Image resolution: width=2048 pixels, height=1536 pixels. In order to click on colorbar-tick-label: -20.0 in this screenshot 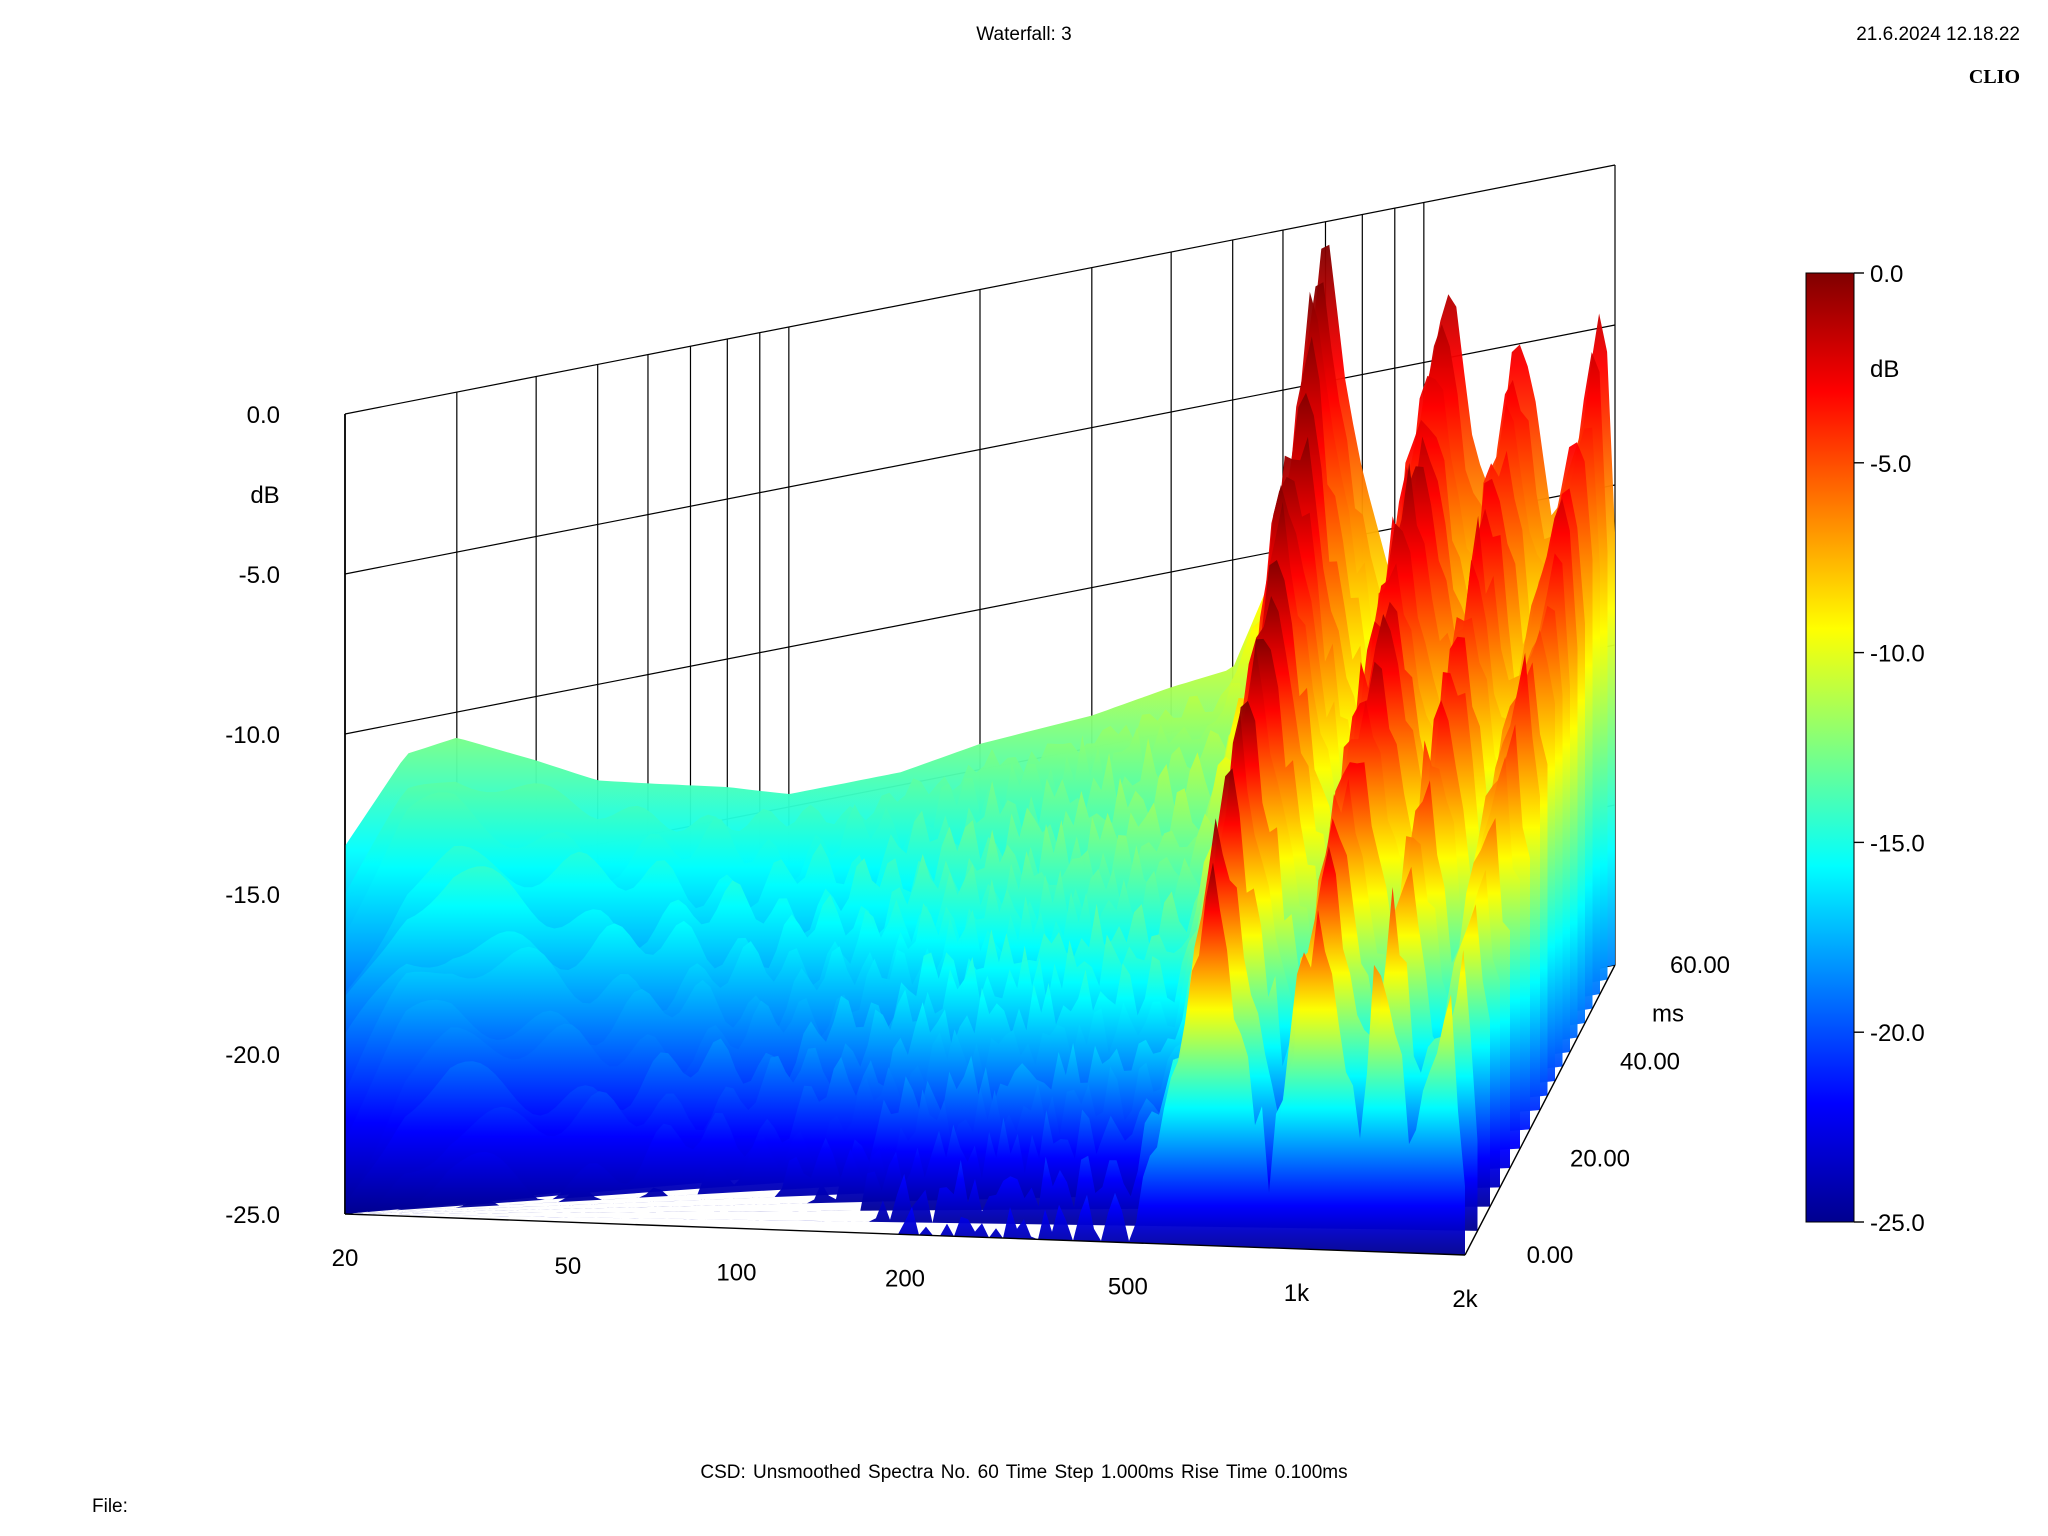, I will do `click(1897, 1033)`.